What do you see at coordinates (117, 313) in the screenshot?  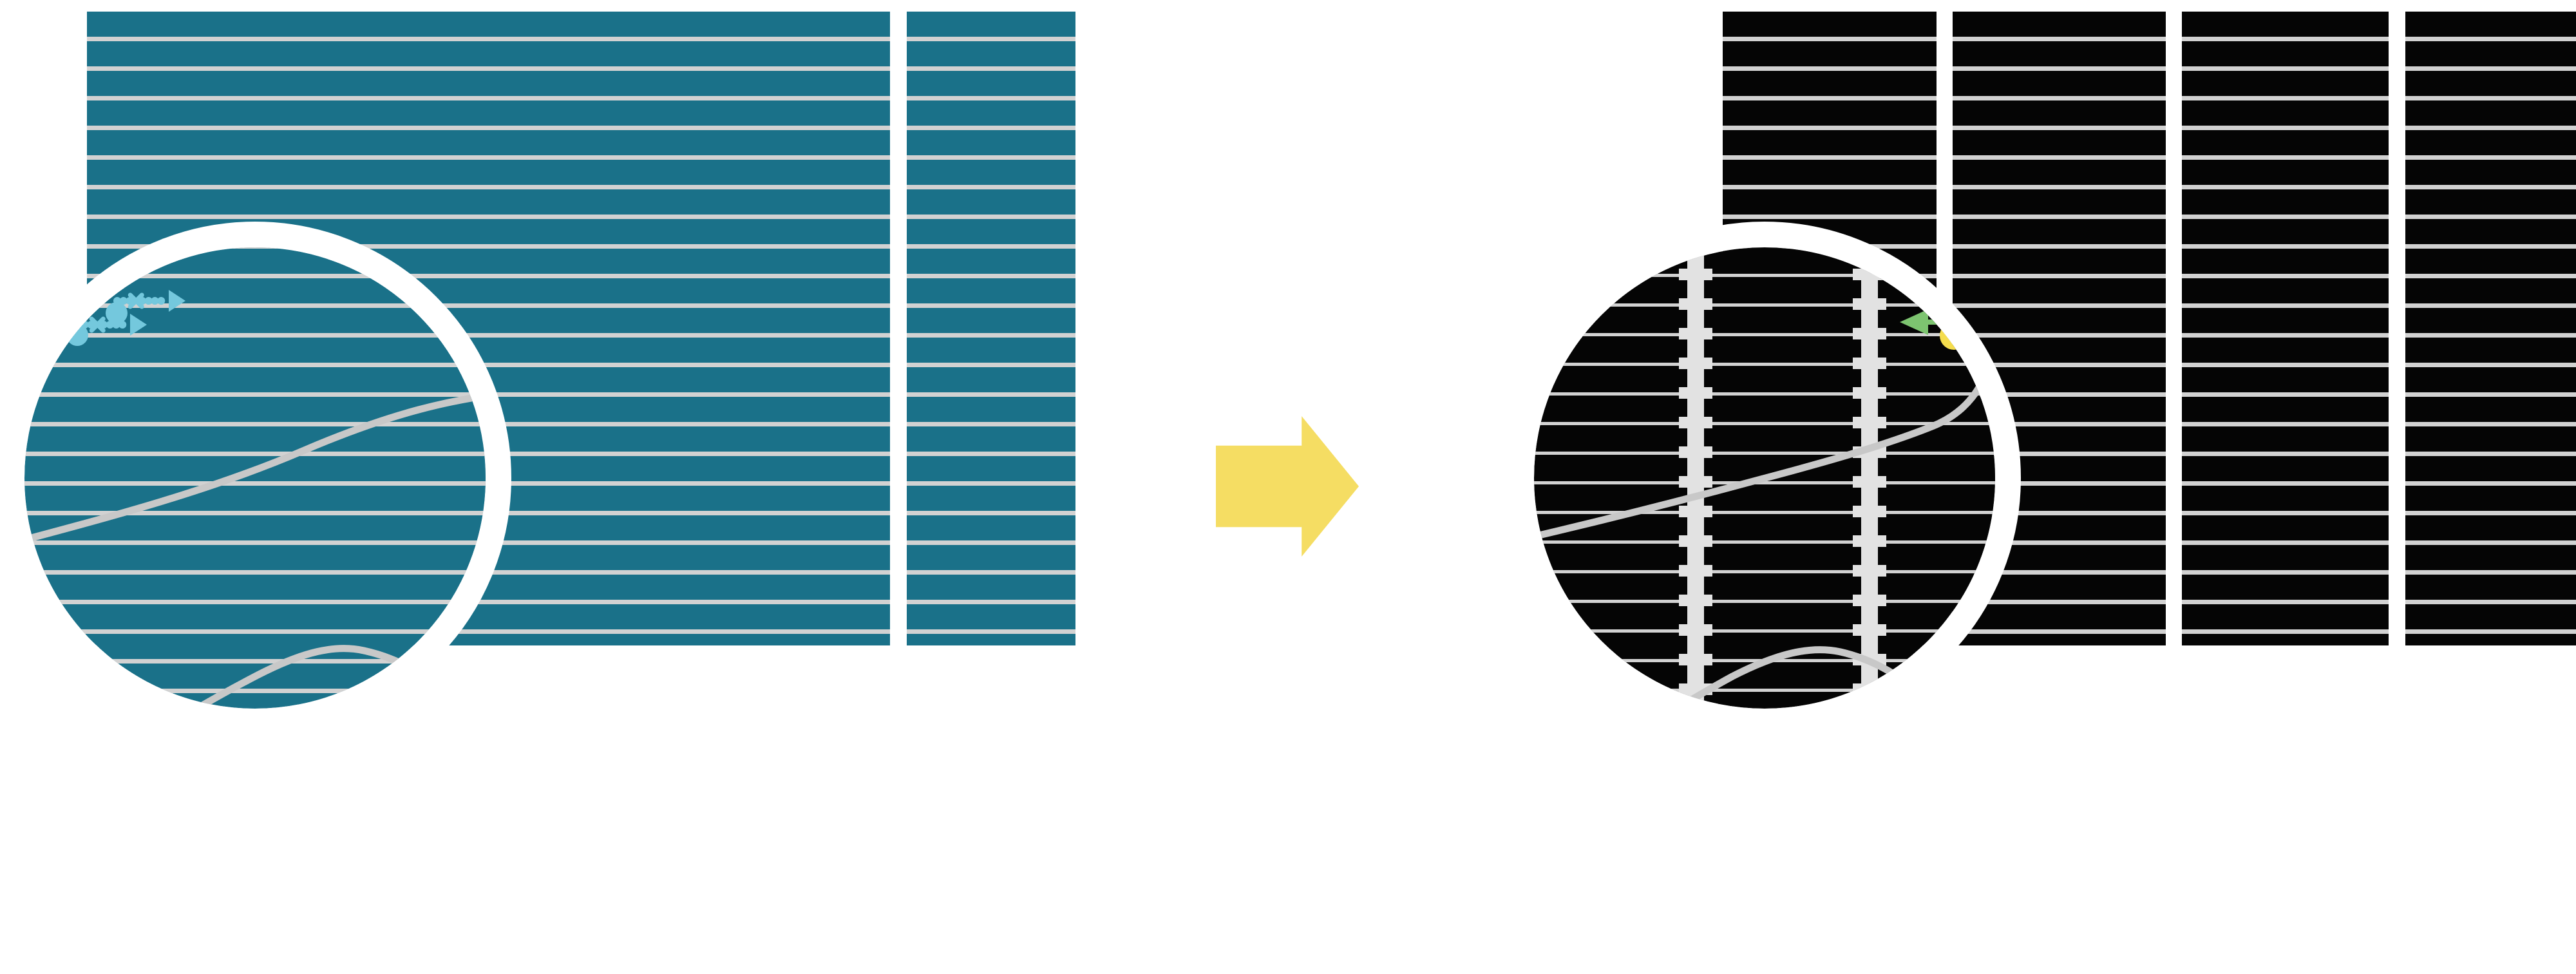 I see `trail-origin-dot` at bounding box center [117, 313].